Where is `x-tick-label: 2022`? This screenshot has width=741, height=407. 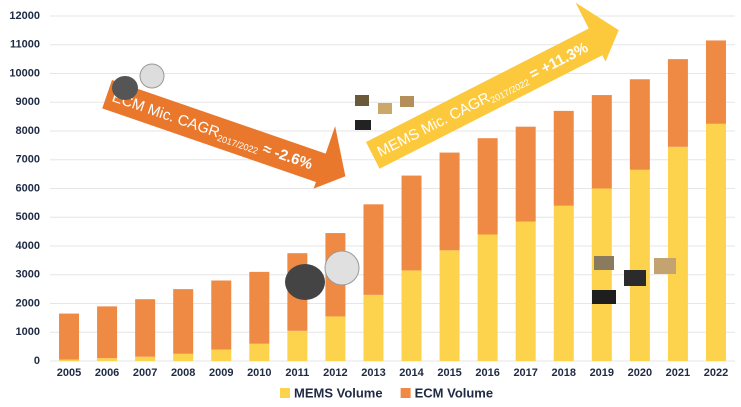
x-tick-label: 2022 is located at coordinates (716, 373).